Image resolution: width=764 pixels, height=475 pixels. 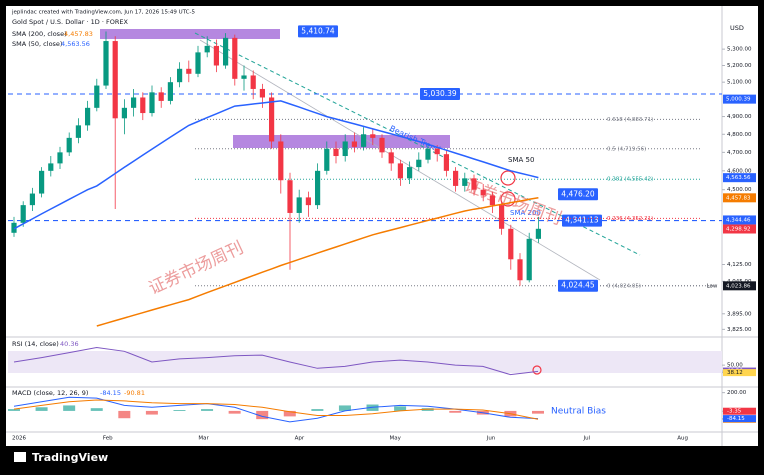 I want to click on x-tick-label: Aug, so click(x=682, y=439).